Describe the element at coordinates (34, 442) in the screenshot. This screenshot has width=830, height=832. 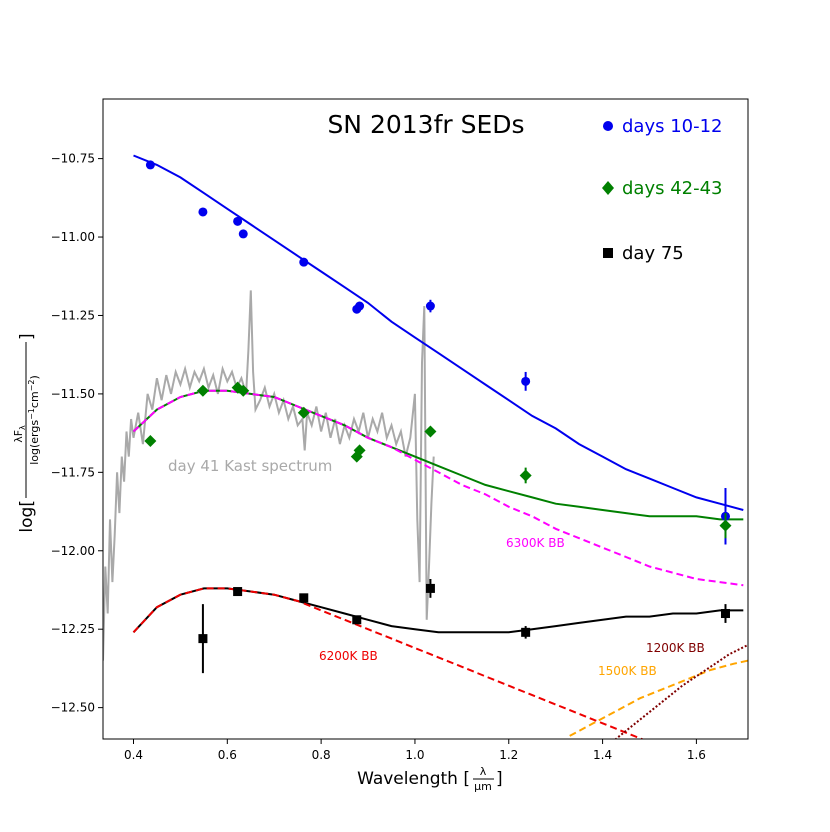
I see `y-axis-label-den-main: log(ergs` at that location.